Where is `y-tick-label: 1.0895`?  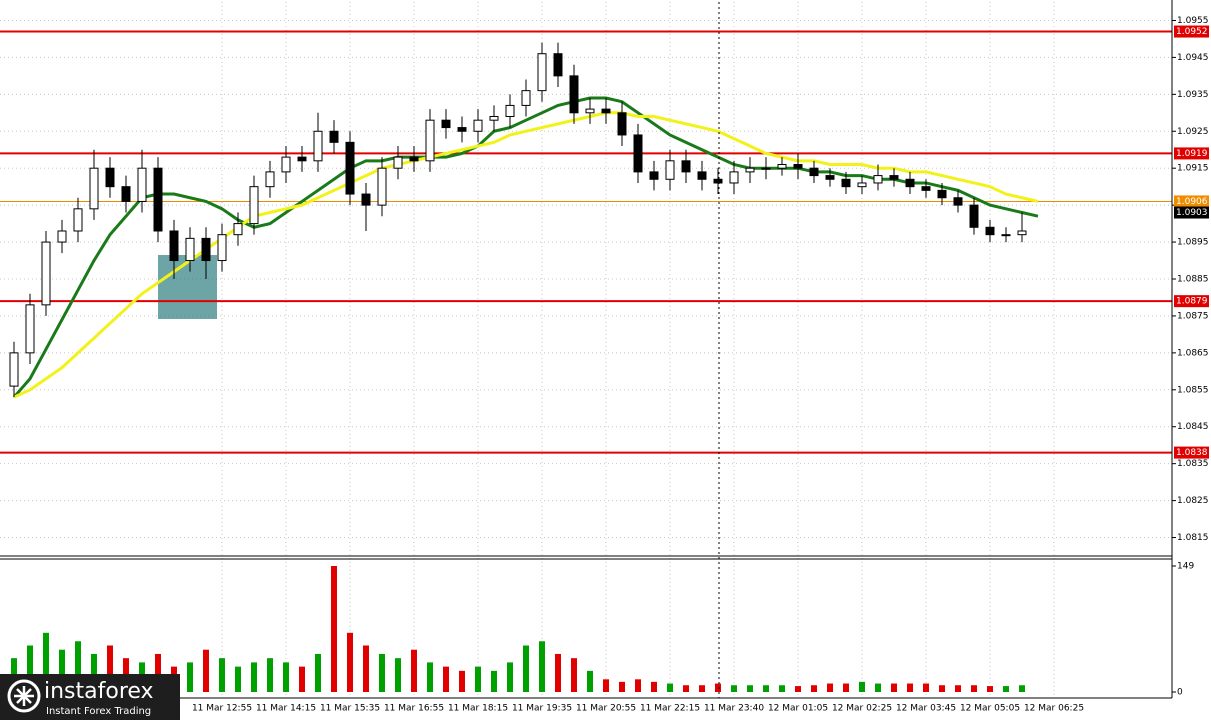
y-tick-label: 1.0895 is located at coordinates (1193, 243).